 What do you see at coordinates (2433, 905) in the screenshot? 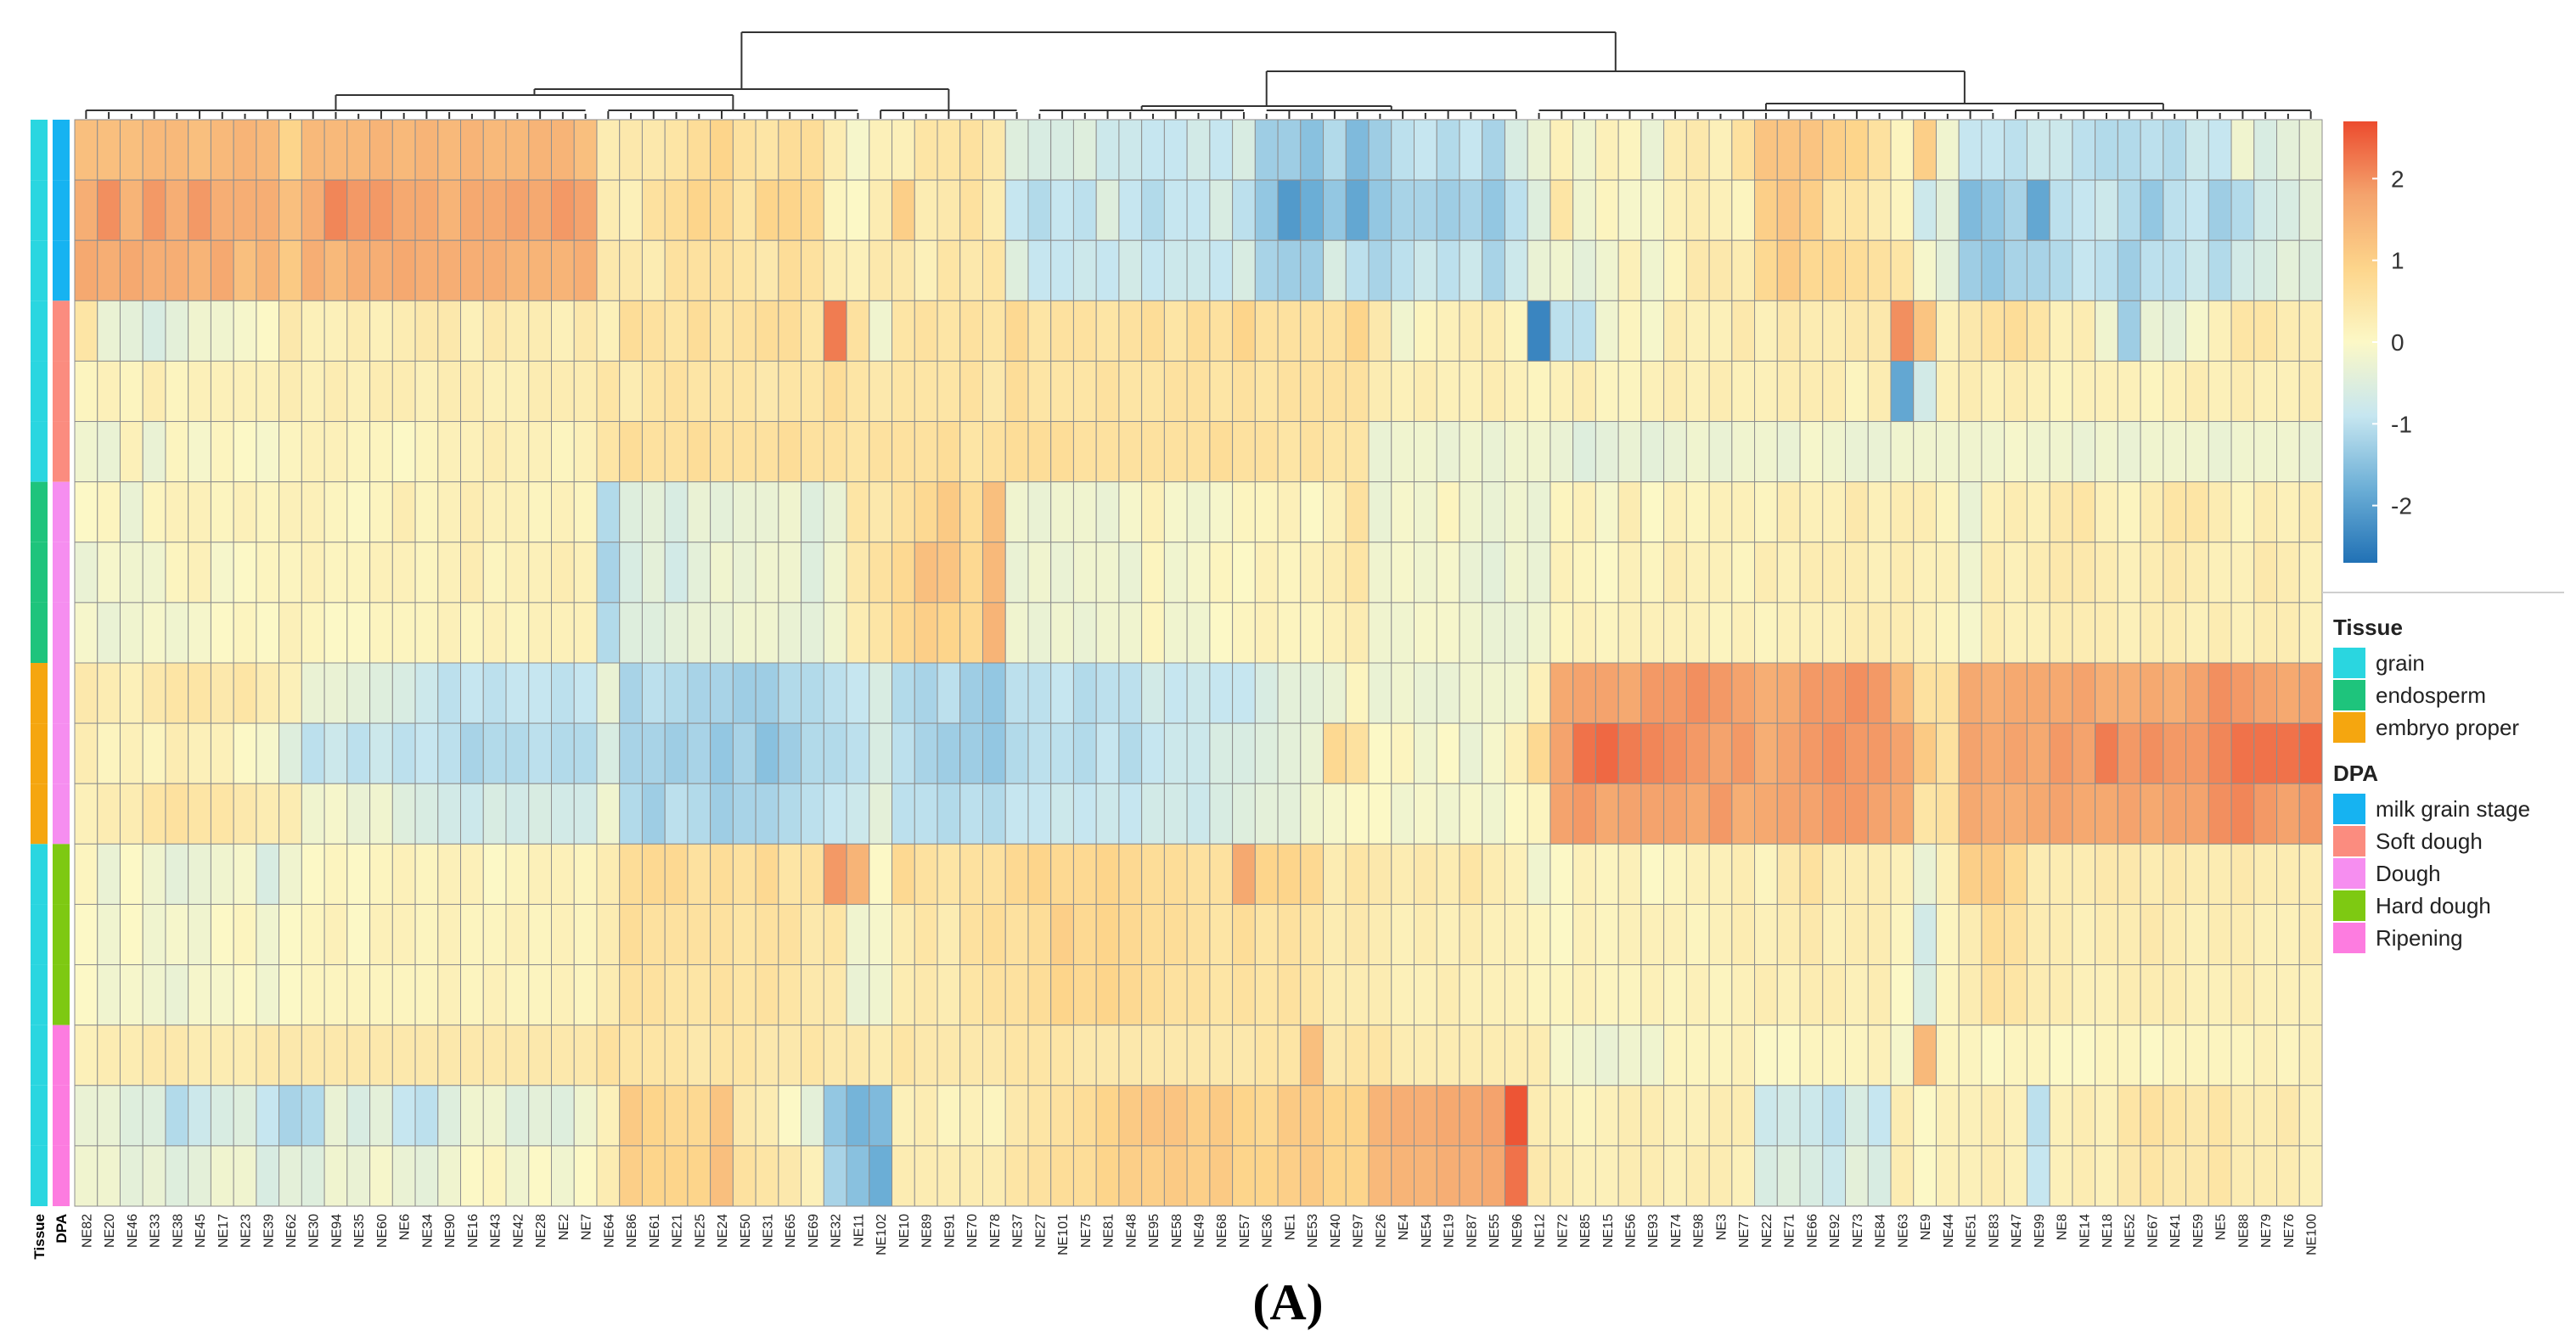
I see `legend-label: Hard dough` at bounding box center [2433, 905].